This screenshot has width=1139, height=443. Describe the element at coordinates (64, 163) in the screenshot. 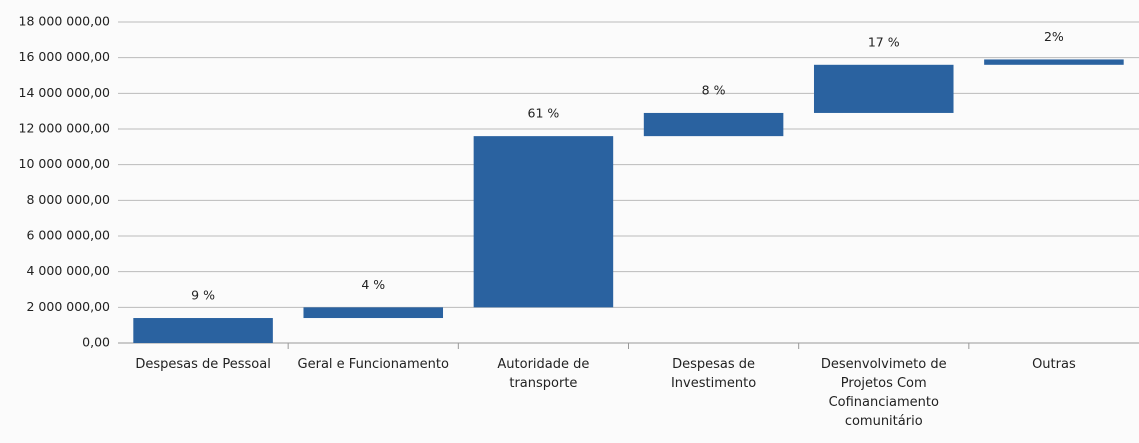

I see `y-tick-label: 10 000 000,00` at that location.